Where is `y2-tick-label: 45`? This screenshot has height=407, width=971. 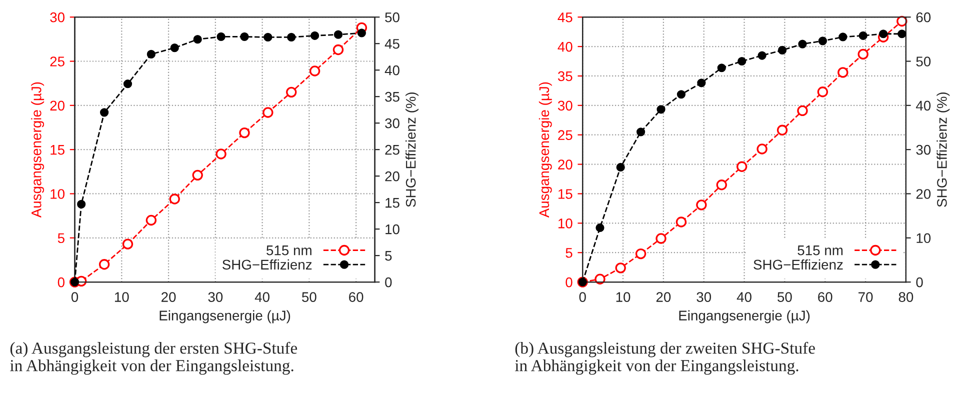
y2-tick-label: 45 is located at coordinates (392, 44).